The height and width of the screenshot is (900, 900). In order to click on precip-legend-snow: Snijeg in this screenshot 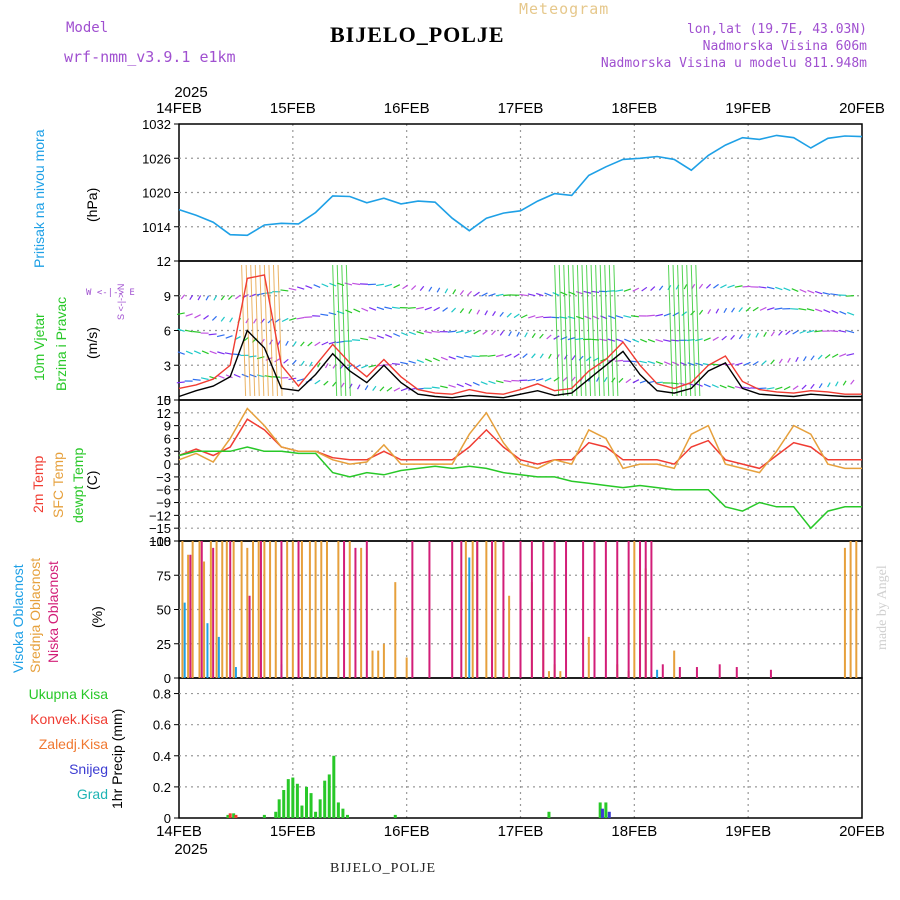, I will do `click(88, 769)`.